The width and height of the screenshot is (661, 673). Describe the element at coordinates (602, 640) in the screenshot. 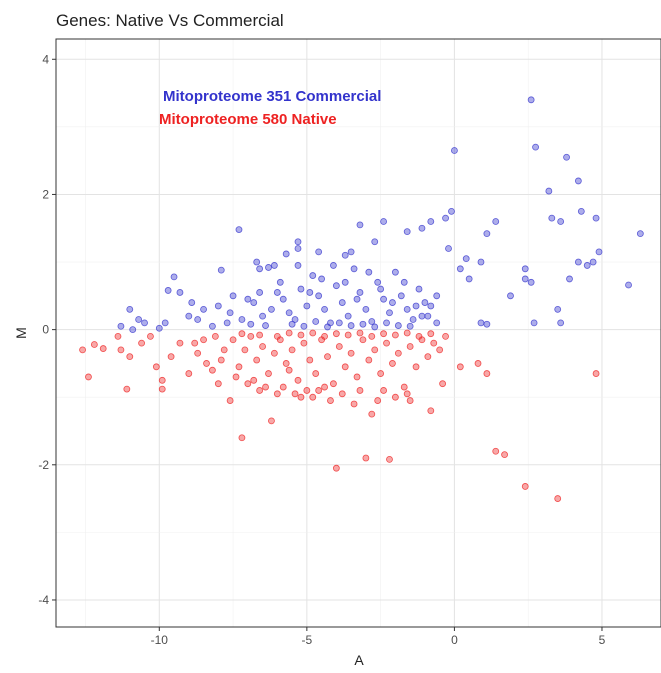

I see `x-tick-label: 5` at that location.